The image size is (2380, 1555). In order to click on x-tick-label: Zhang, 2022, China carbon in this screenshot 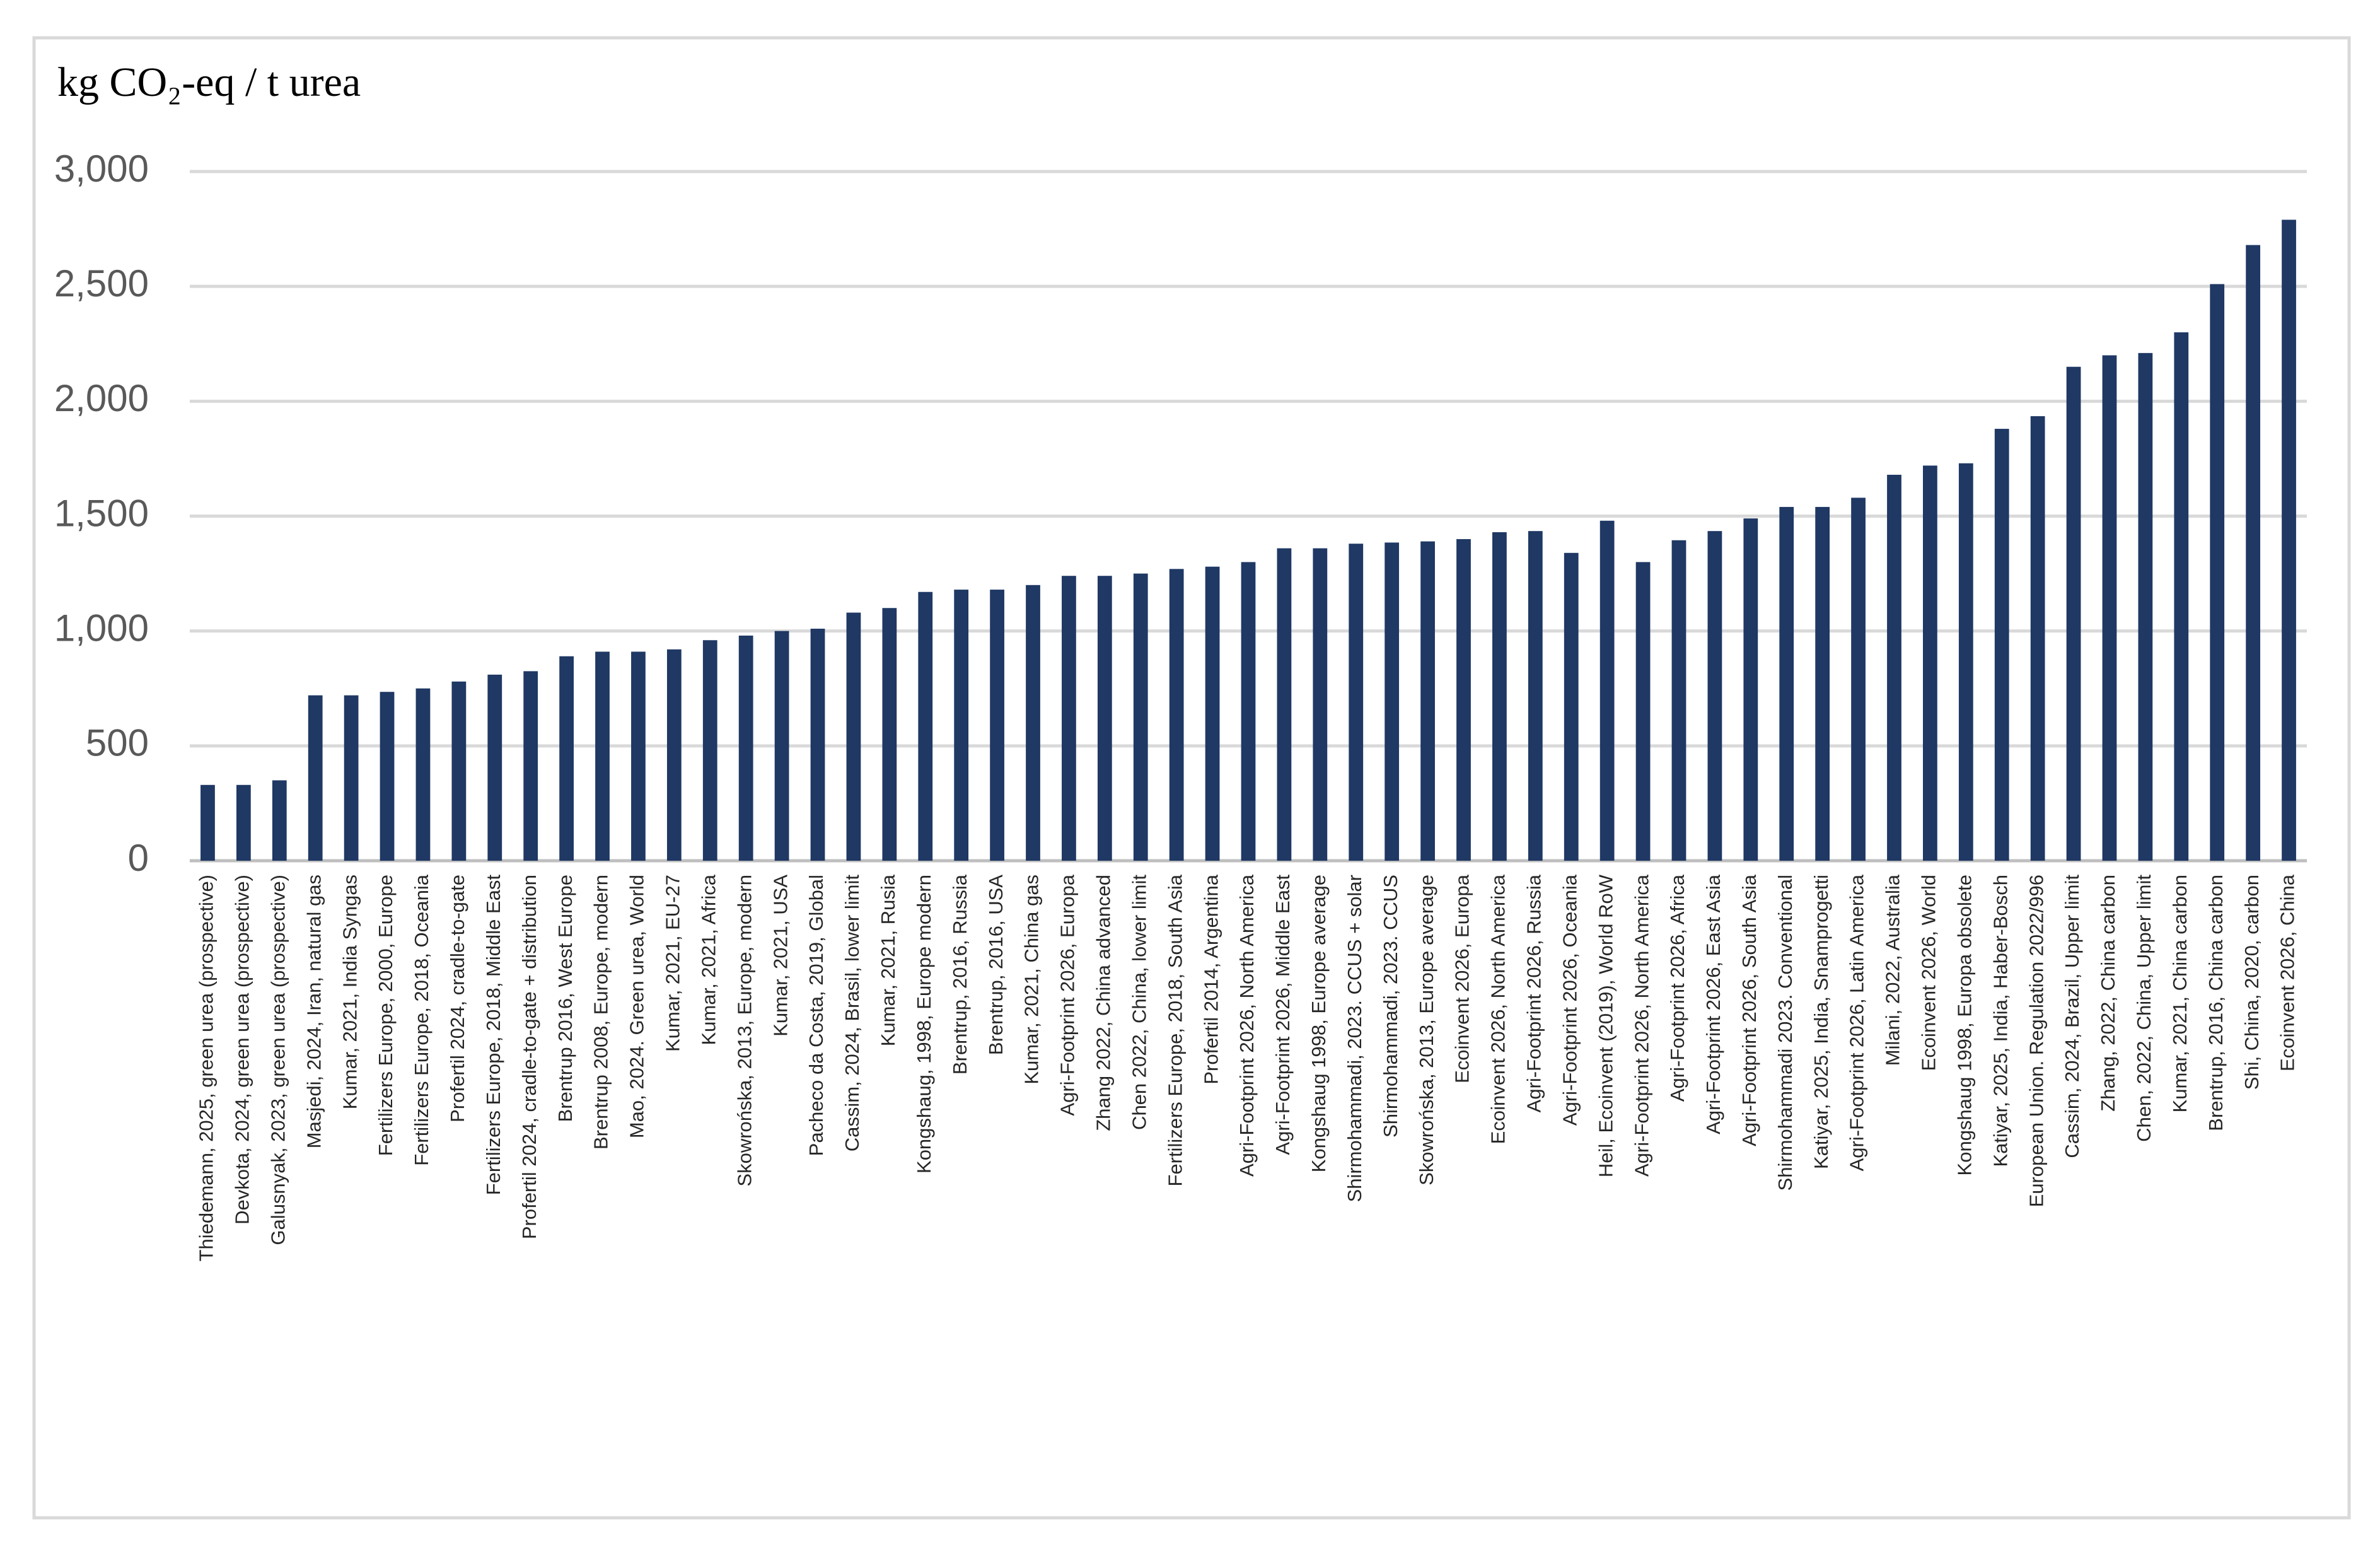, I will do `click(2108, 993)`.